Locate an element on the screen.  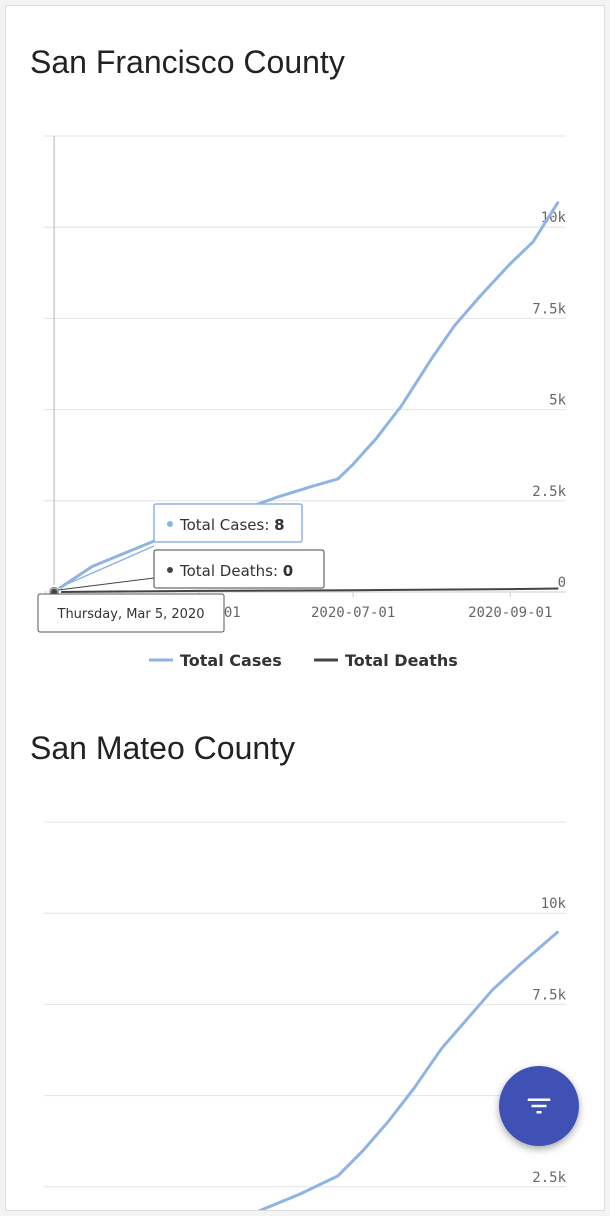
tooltip-deaths-text: Total Deaths: 0 is located at coordinates (236, 571).